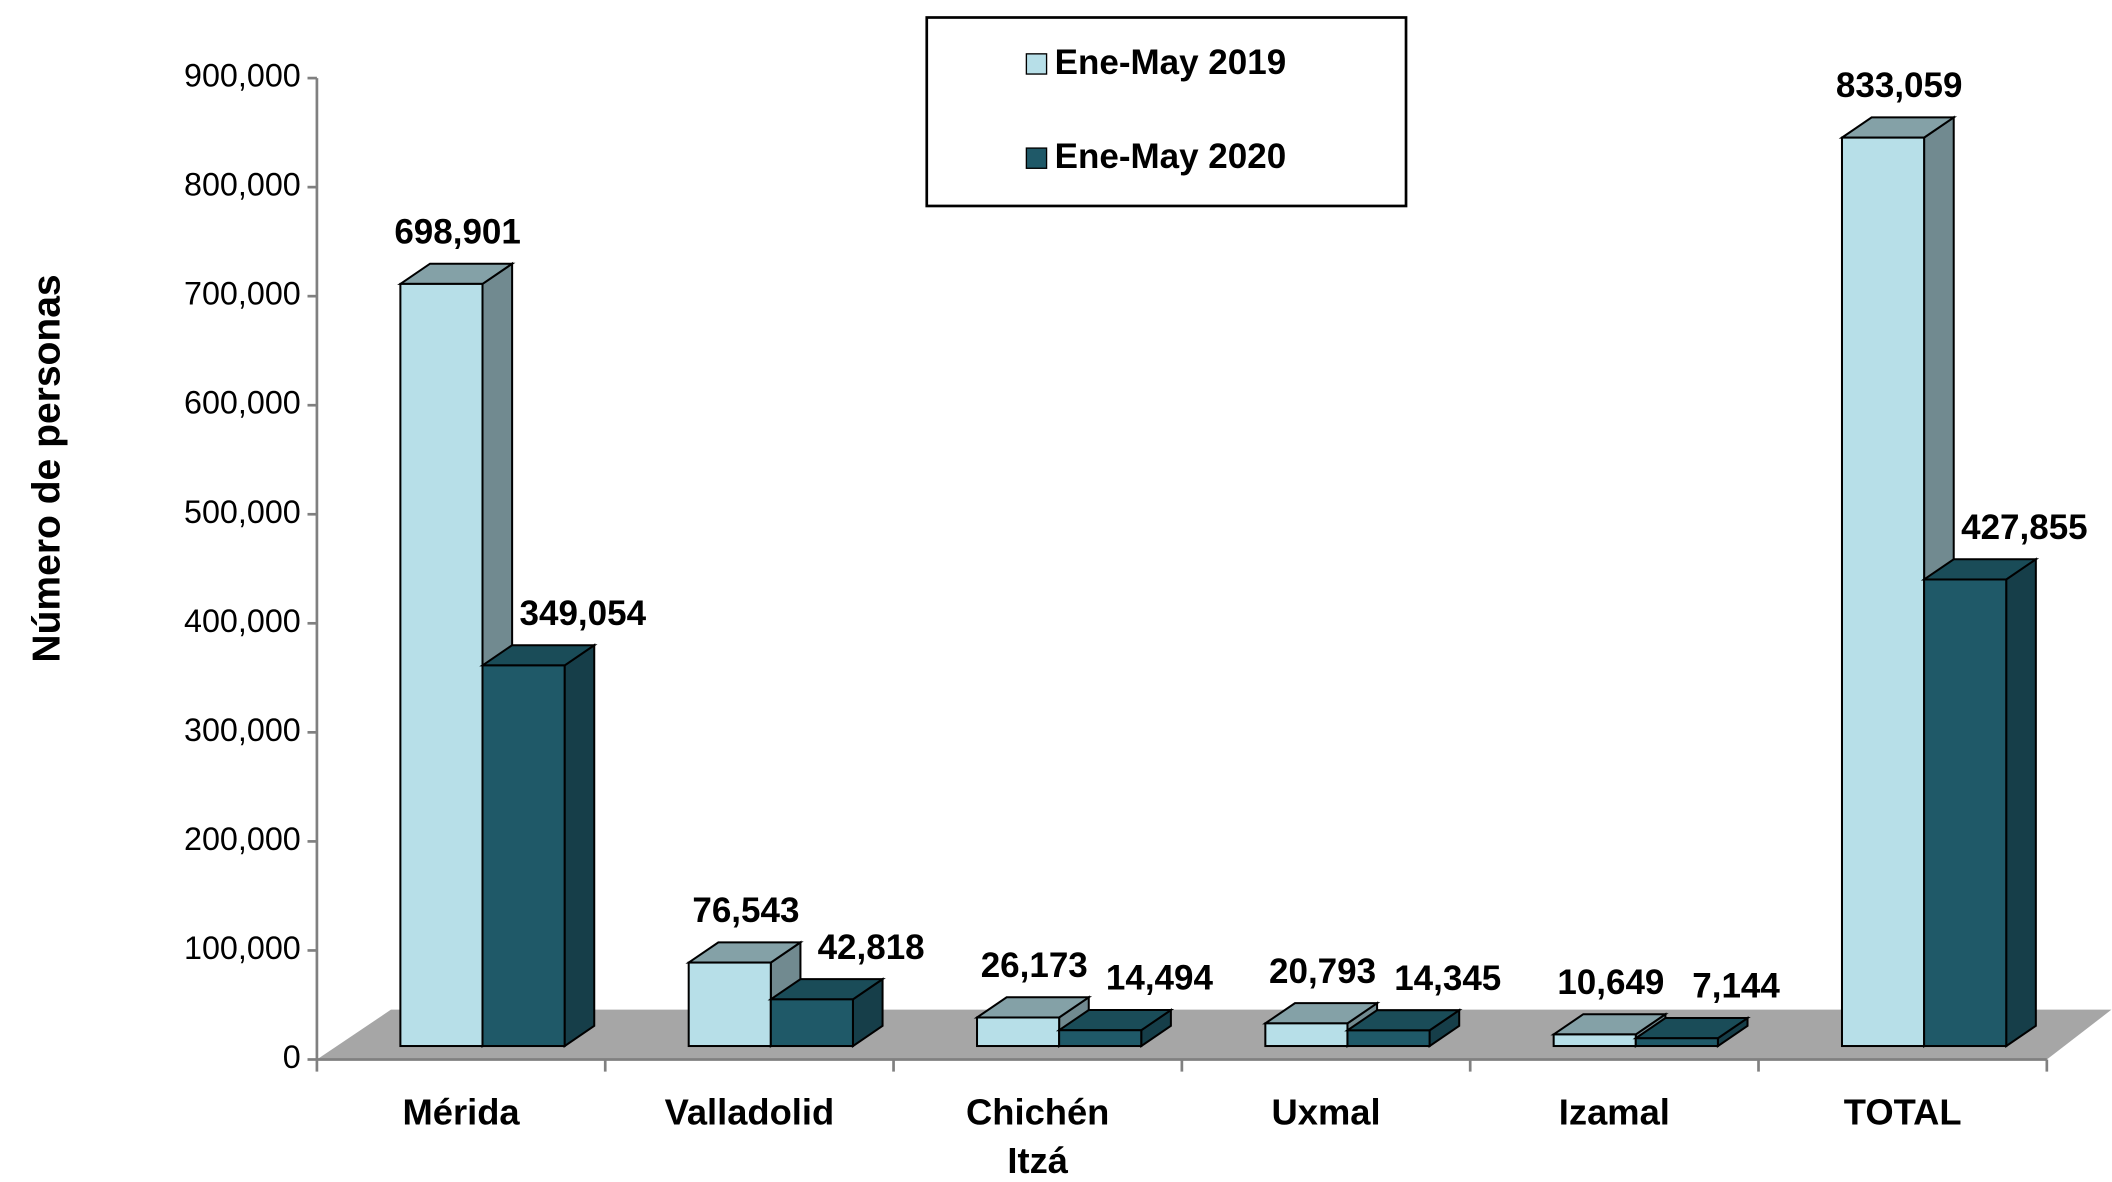  Describe the element at coordinates (1736, 986) in the screenshot. I see `data-label: 7,144` at that location.